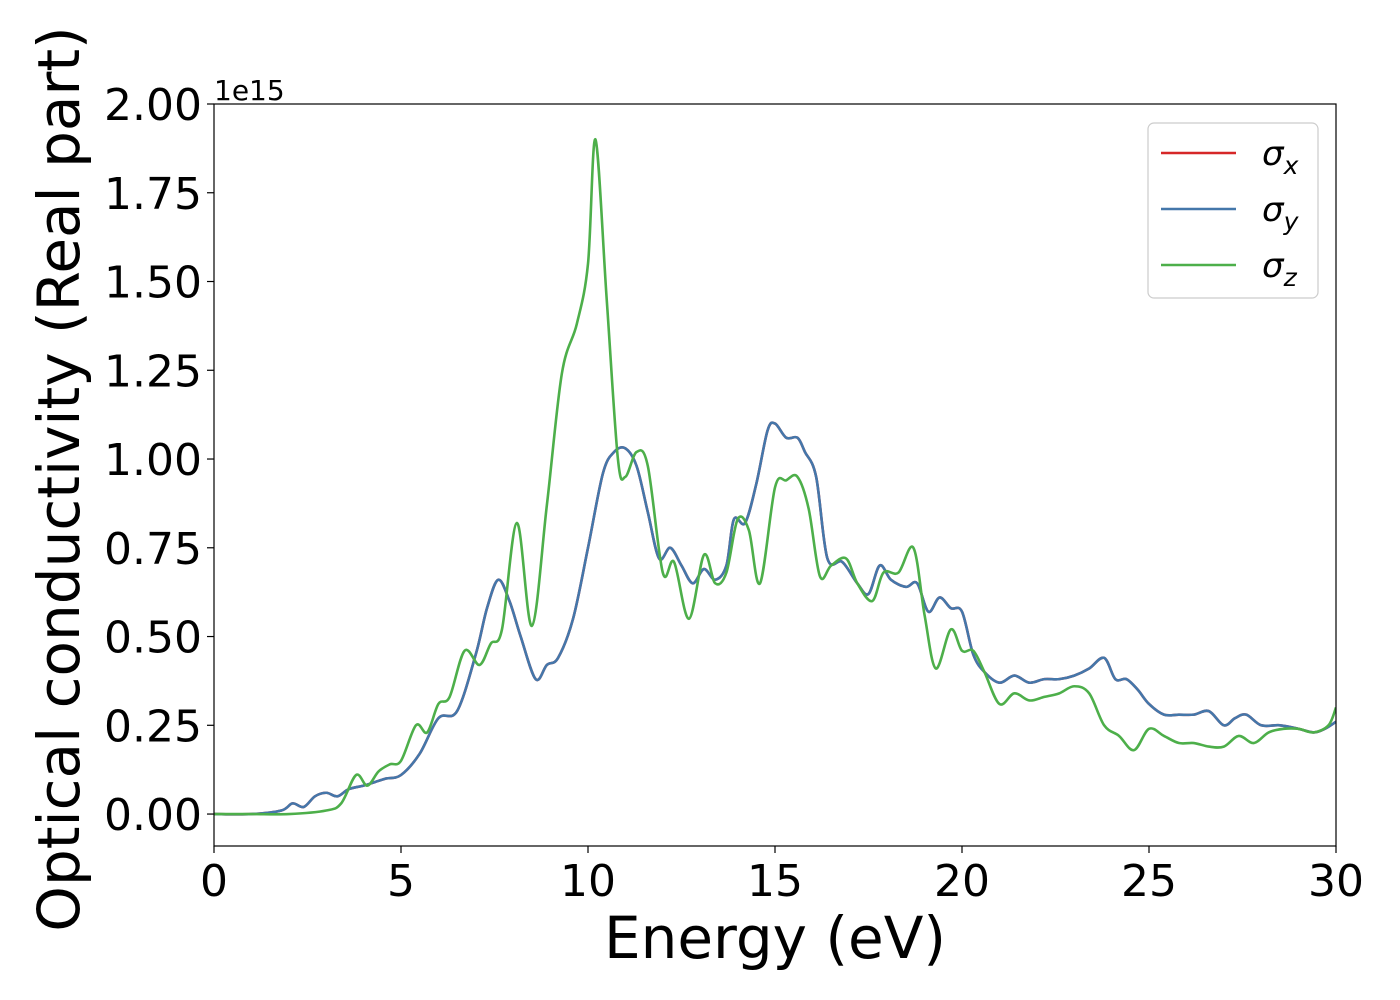  I want to click on y-axis-title: Optical conductivity (Real part), so click(59, 478).